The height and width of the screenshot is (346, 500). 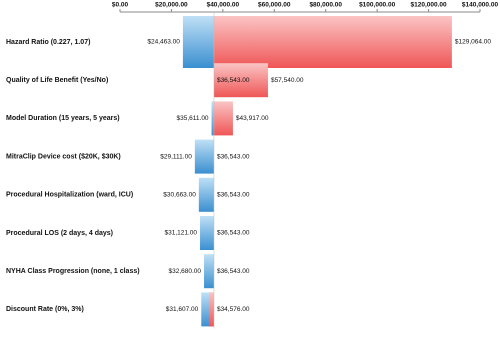 I want to click on category-label: Discount Rate (0%, 3%), so click(x=45, y=309).